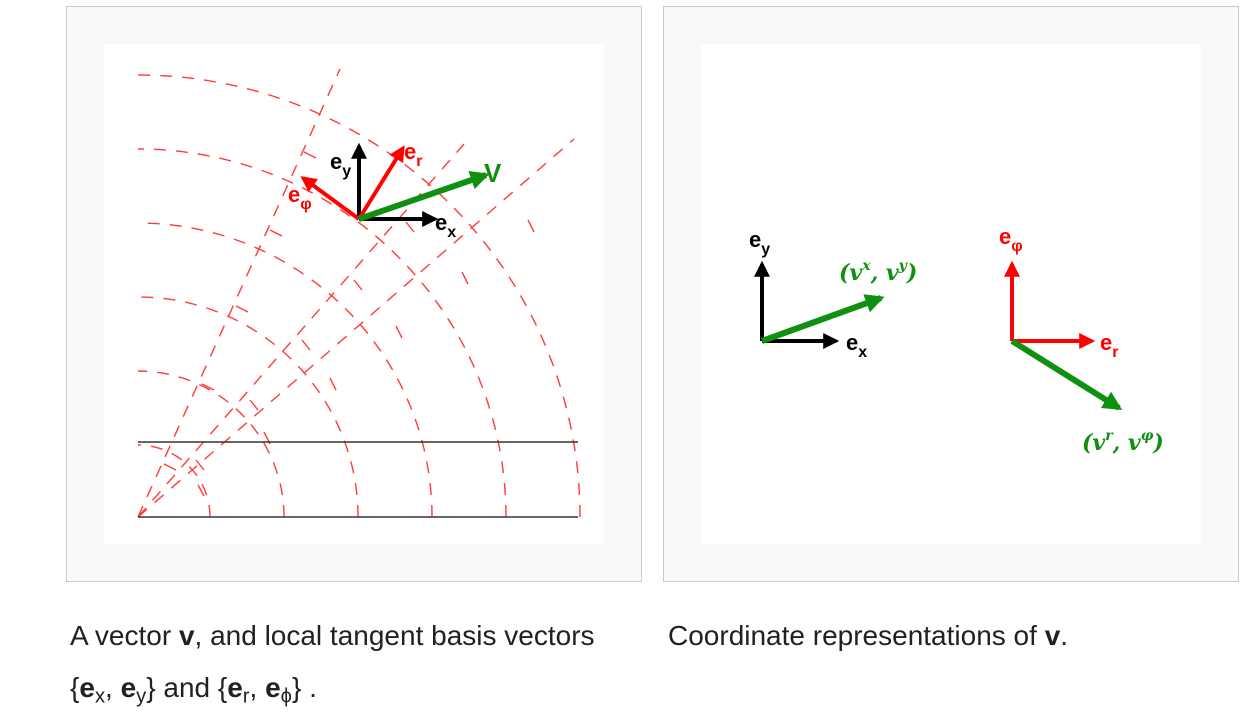  I want to click on v-label: V, so click(493, 173).